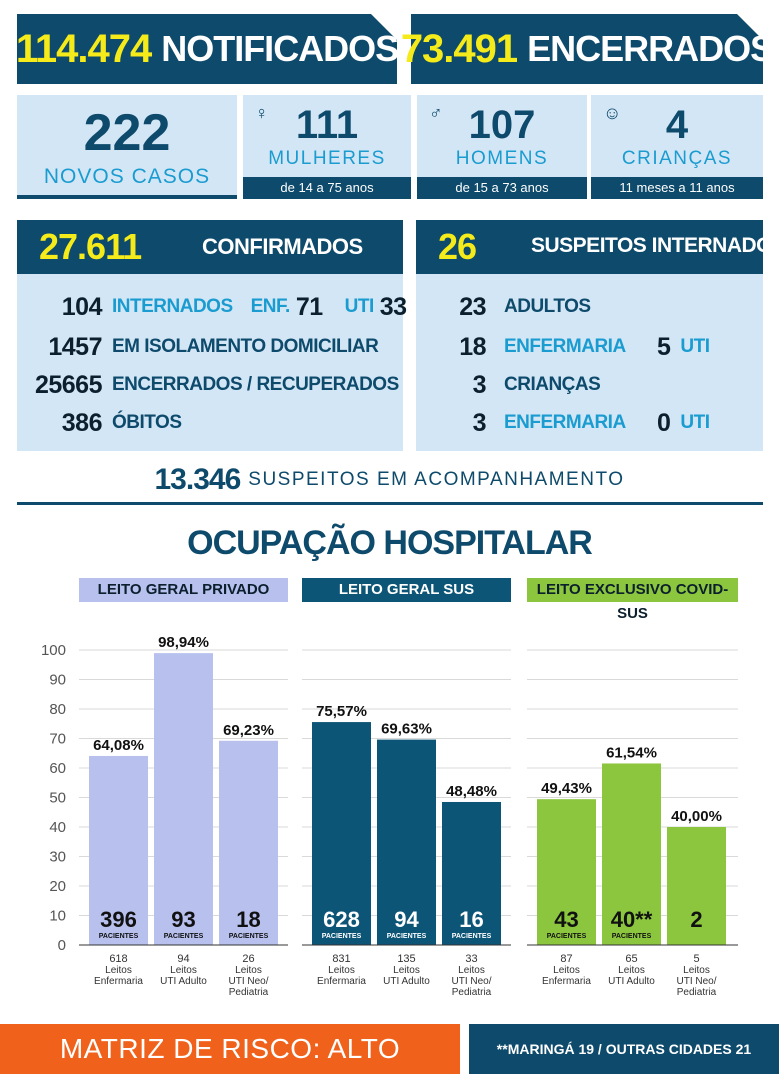  I want to click on matriz-risco-bar: MATRIZ DE RISCO: ALTO, so click(230, 1049).